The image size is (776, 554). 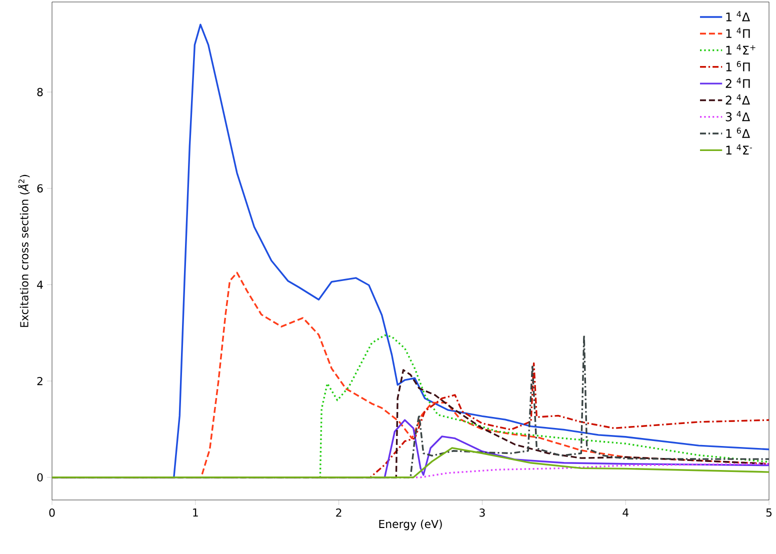 I want to click on x-tick-label: 5, so click(x=769, y=512).